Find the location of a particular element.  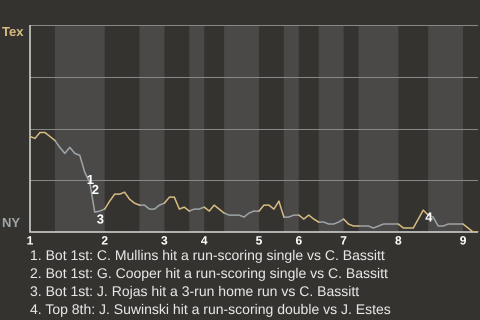

annotation: 1 is located at coordinates (90, 179).